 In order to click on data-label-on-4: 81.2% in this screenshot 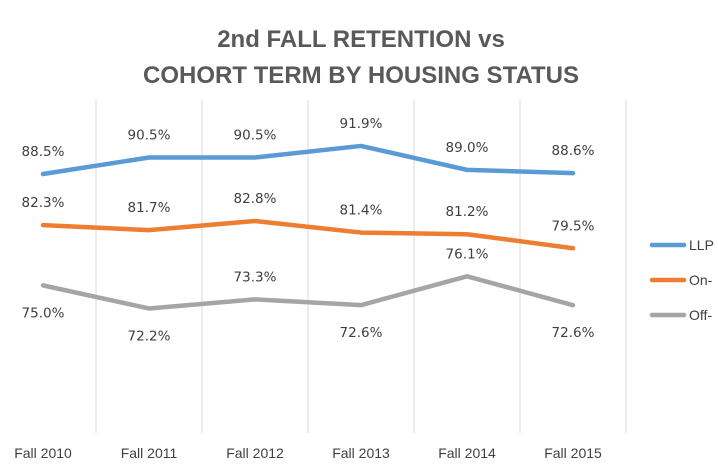, I will do `click(467, 212)`.